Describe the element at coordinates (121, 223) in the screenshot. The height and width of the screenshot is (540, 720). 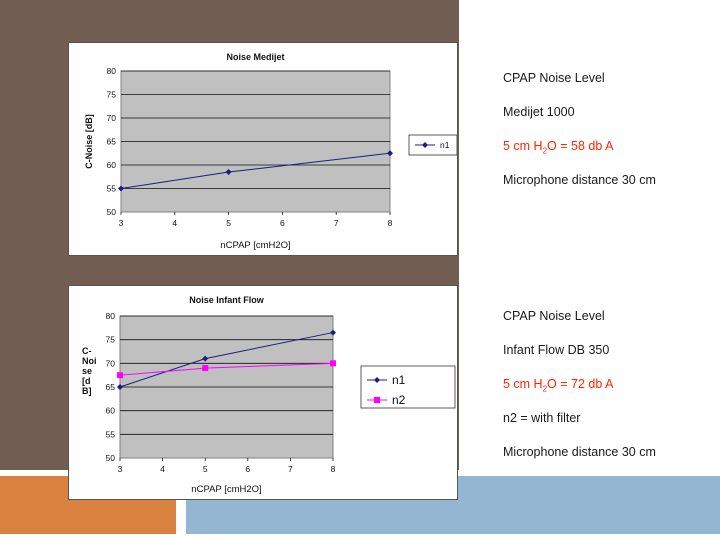
I see `chart1-xtick-label: 3` at that location.